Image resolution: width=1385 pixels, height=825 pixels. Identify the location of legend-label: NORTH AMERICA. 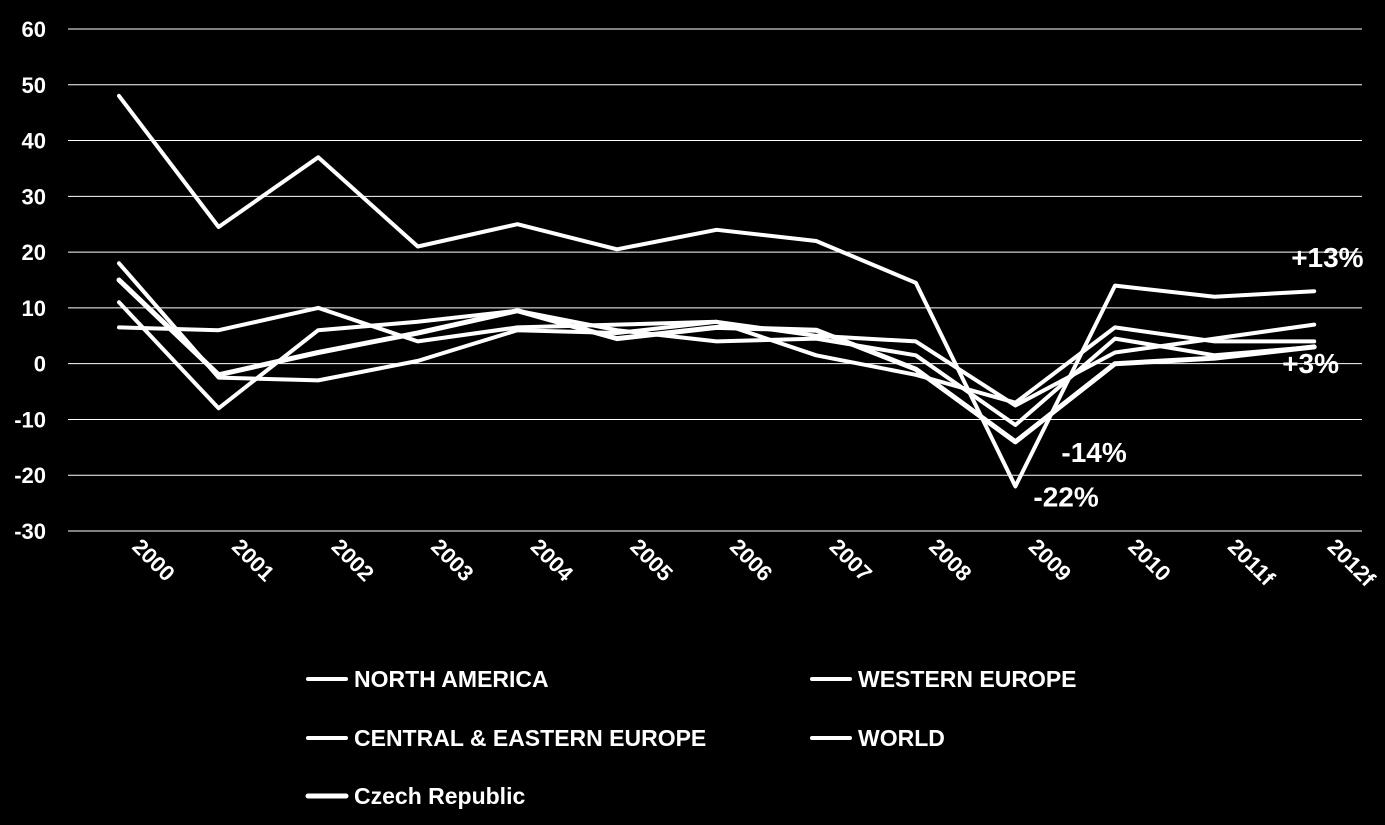
(451, 679).